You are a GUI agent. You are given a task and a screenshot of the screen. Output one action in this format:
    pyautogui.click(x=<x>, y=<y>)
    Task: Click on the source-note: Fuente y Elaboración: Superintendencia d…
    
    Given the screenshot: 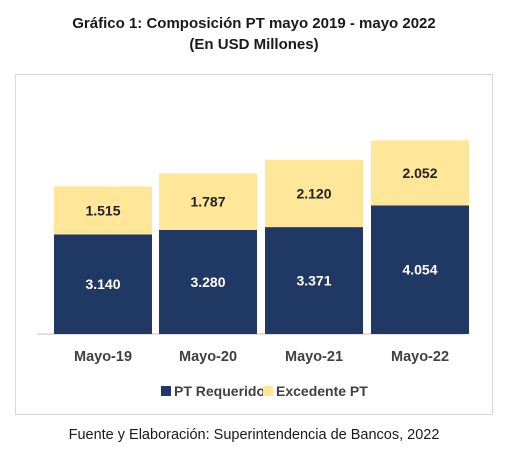 What is the action you would take?
    pyautogui.click(x=254, y=435)
    